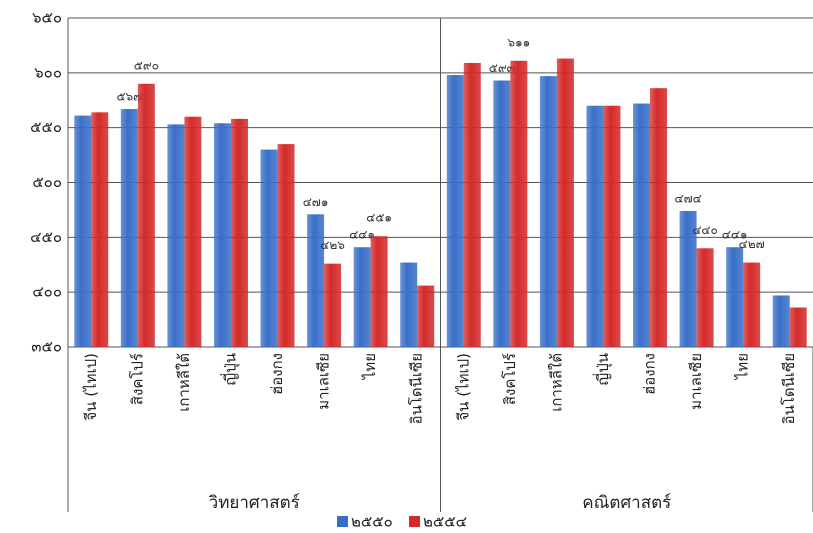 The height and width of the screenshot is (533, 813). What do you see at coordinates (129, 97) in the screenshot?
I see `data-label: ๕๖๗` at bounding box center [129, 97].